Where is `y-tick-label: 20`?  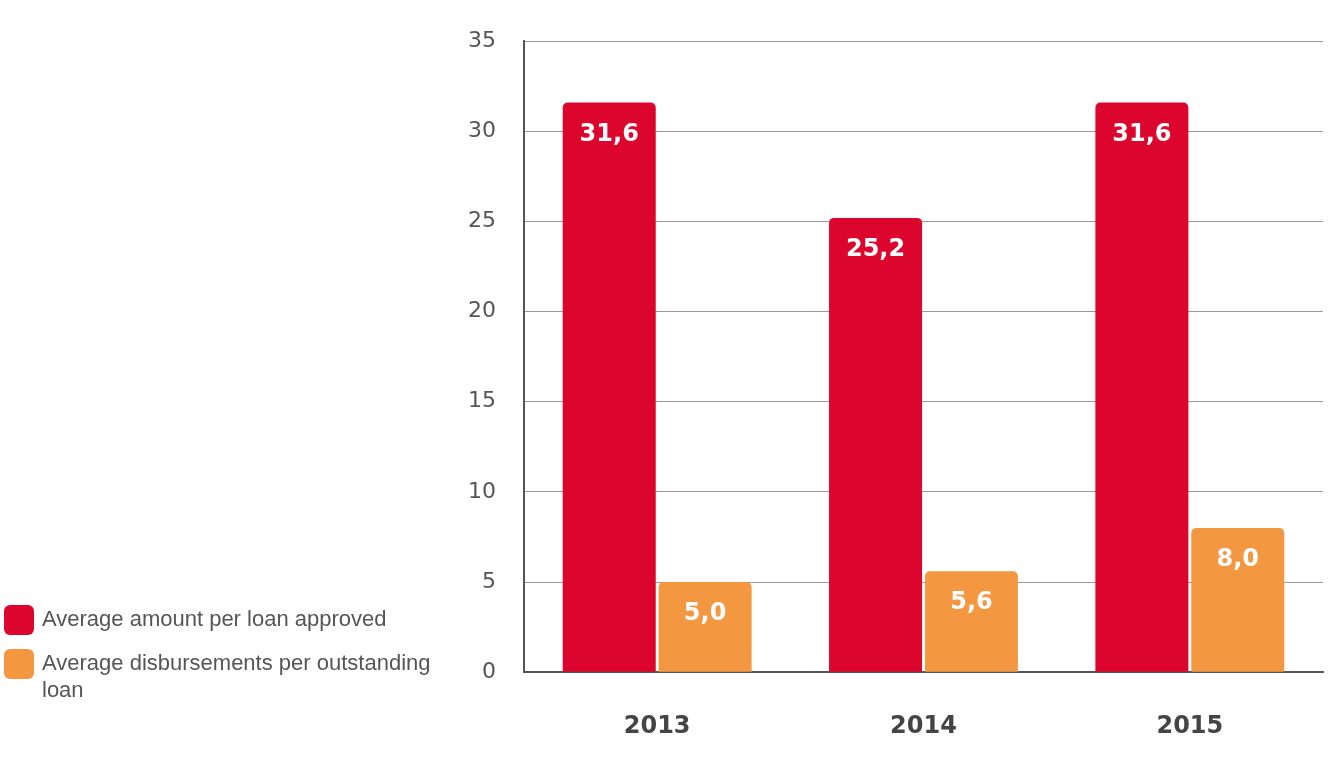
y-tick-label: 20 is located at coordinates (481, 310).